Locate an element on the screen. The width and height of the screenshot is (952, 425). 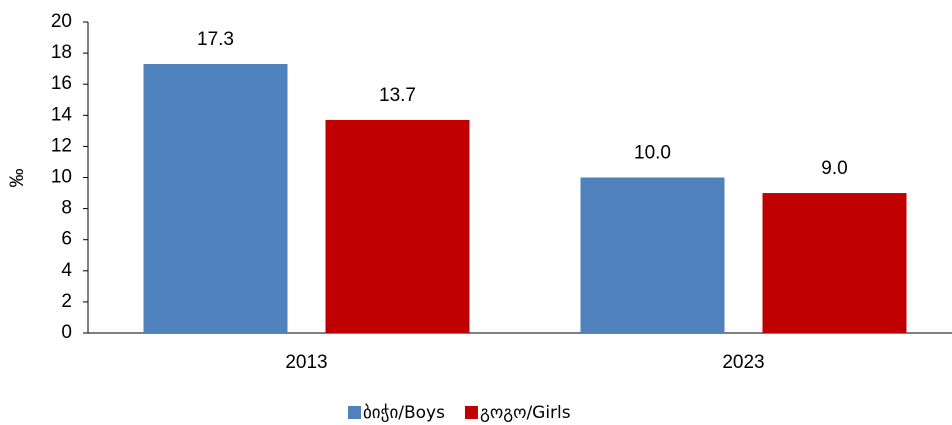
y-tick-label: 20 is located at coordinates (61, 21).